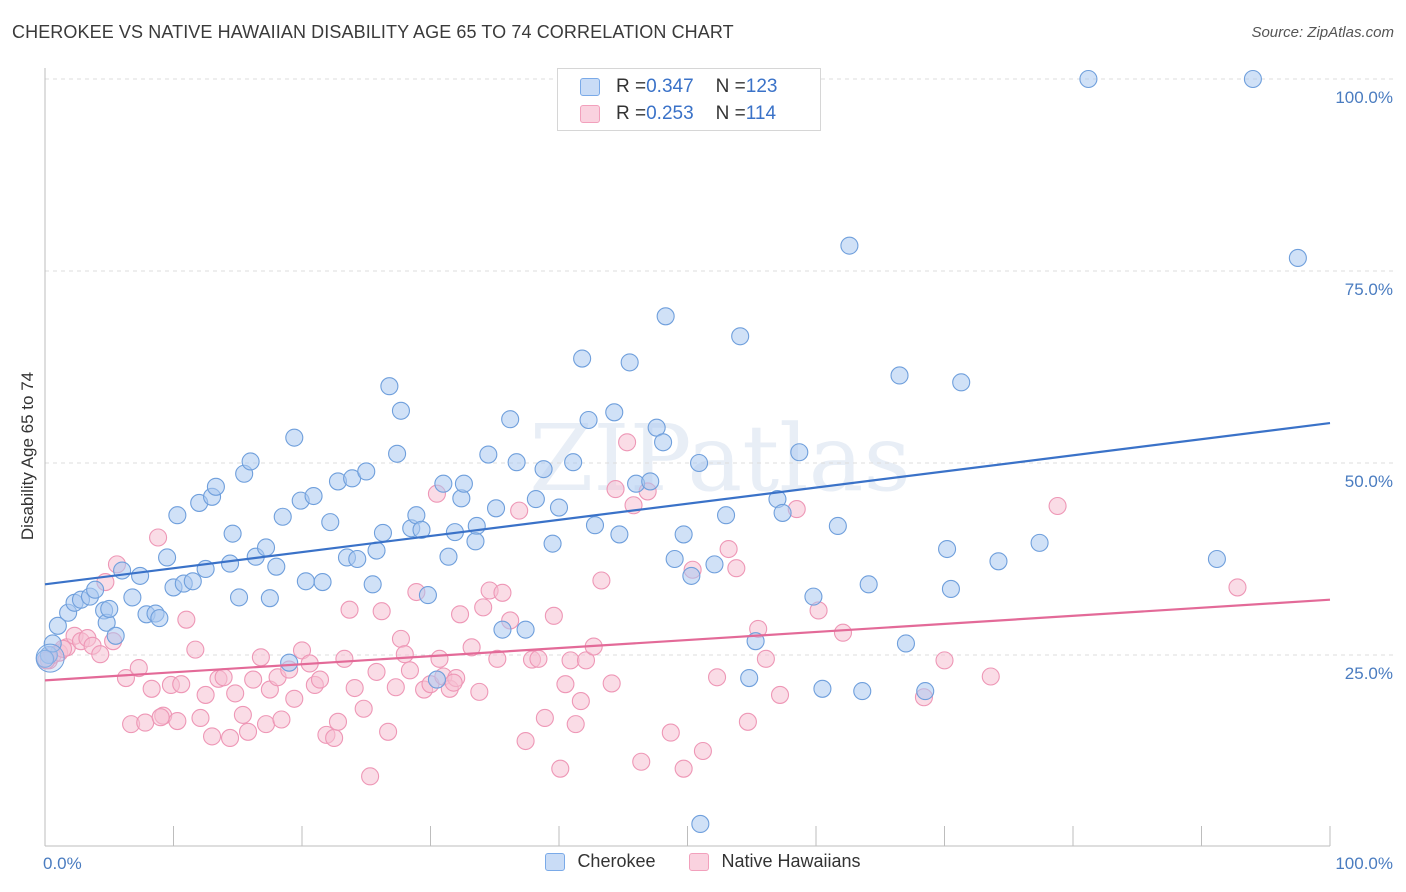  I want to click on legend-r-value: 0.347, so click(670, 86).